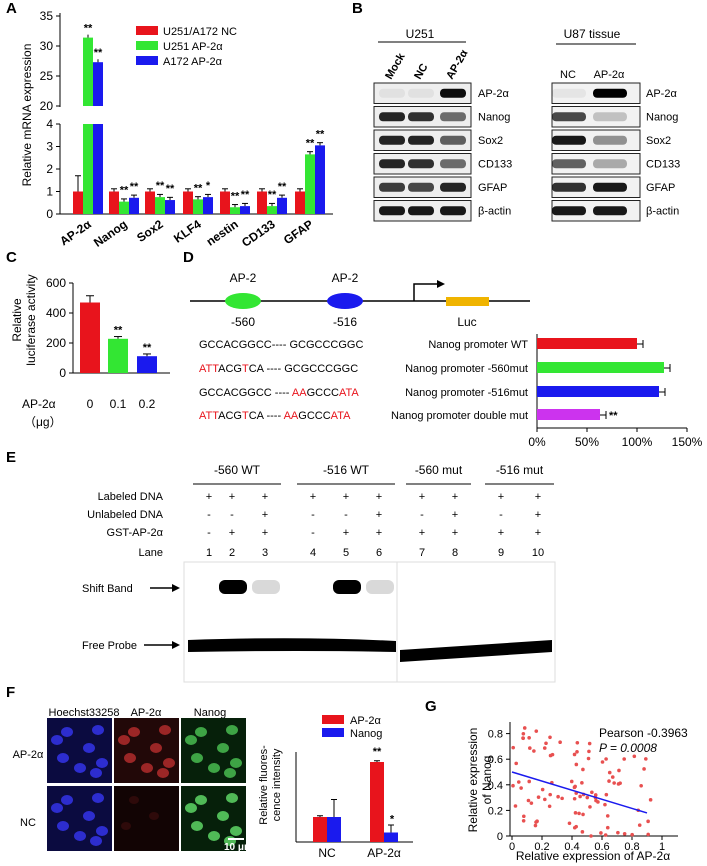  I want to click on panel-f-ylabel-1: Relative fluores-, so click(264, 785).